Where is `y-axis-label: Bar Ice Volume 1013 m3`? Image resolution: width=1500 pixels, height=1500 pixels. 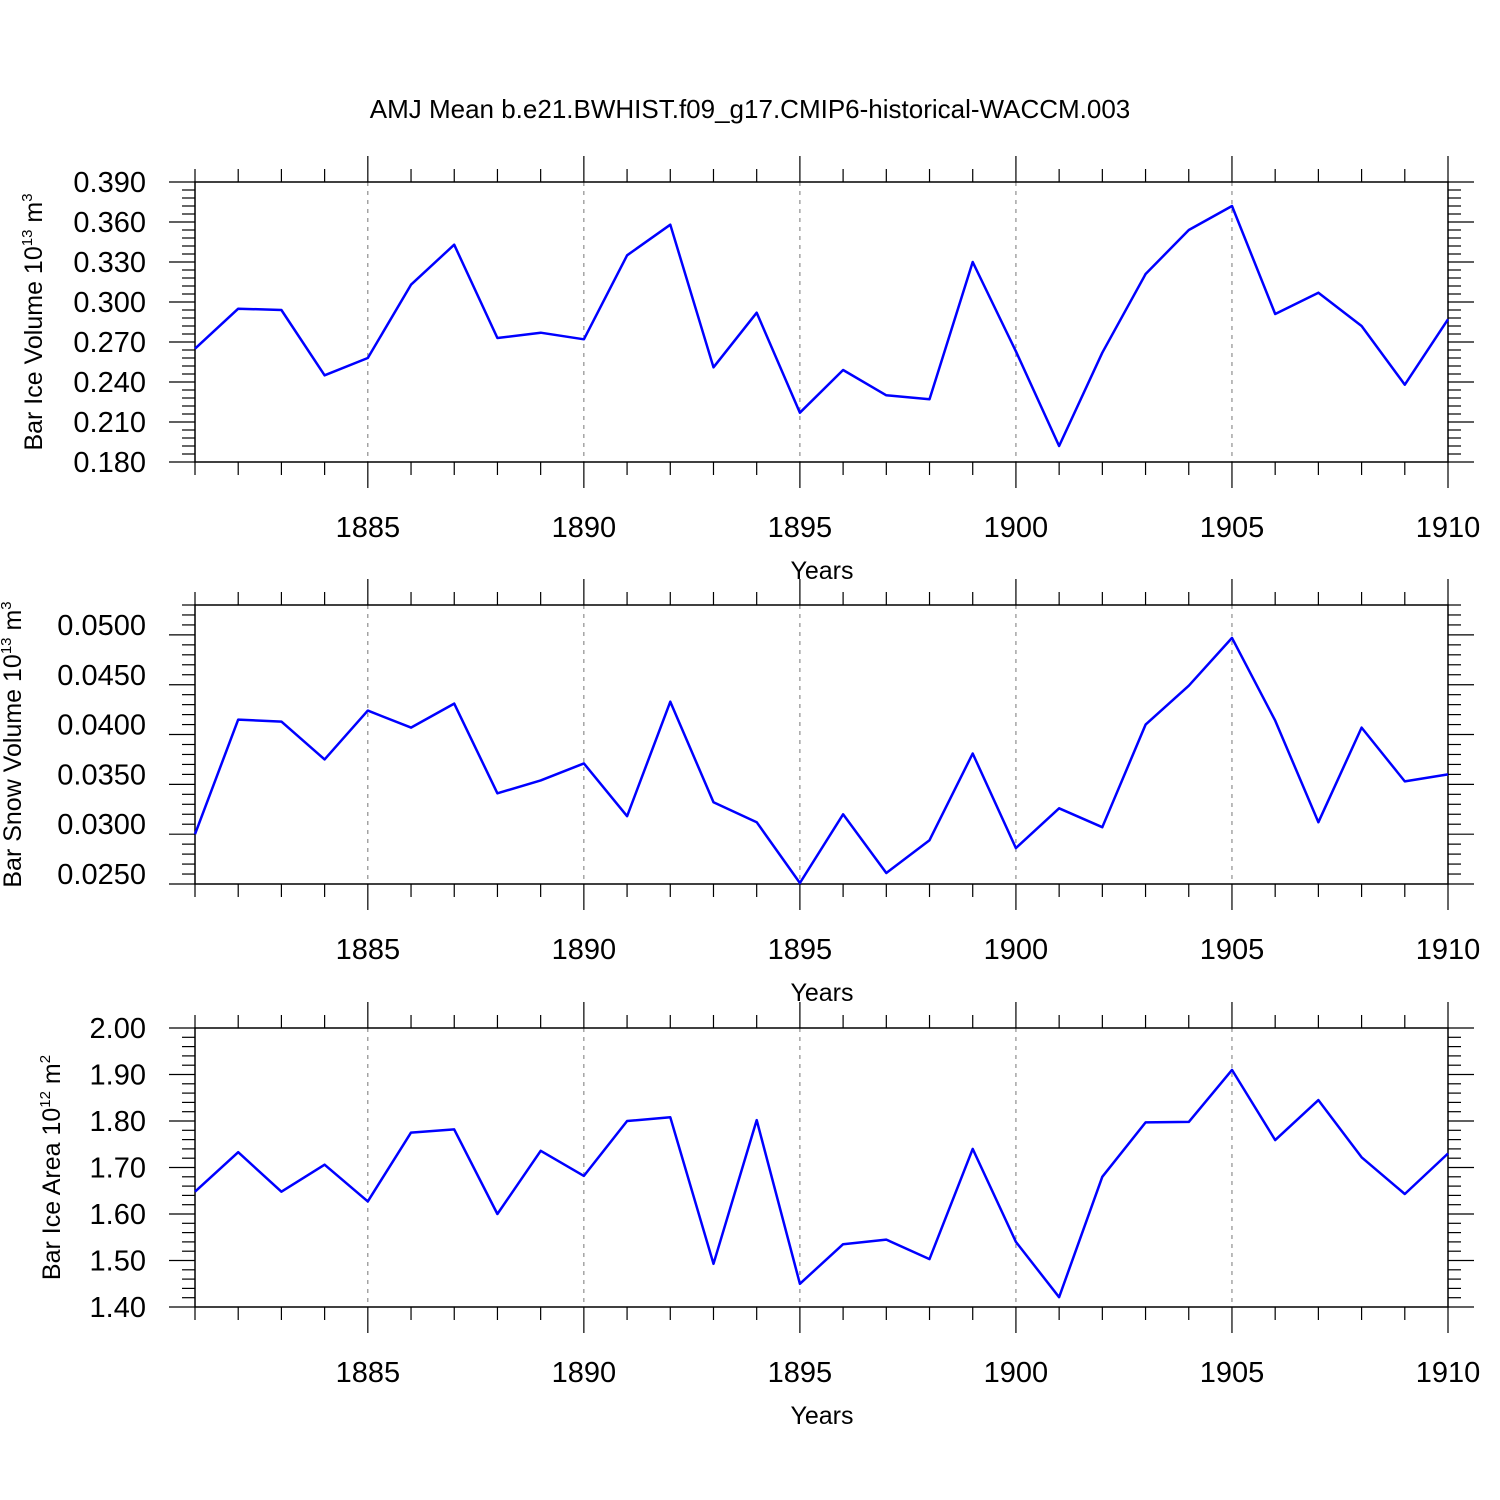
y-axis-label: Bar Ice Volume 1013 m3 is located at coordinates (33, 321).